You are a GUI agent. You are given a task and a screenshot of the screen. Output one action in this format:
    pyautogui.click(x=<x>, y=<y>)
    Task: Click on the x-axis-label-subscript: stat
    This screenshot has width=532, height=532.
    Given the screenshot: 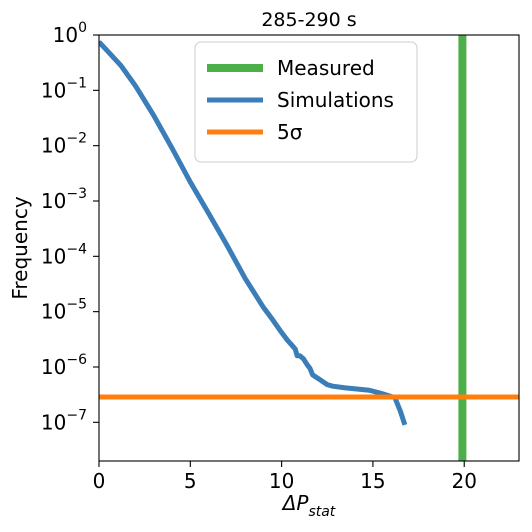 What is the action you would take?
    pyautogui.click(x=321, y=512)
    